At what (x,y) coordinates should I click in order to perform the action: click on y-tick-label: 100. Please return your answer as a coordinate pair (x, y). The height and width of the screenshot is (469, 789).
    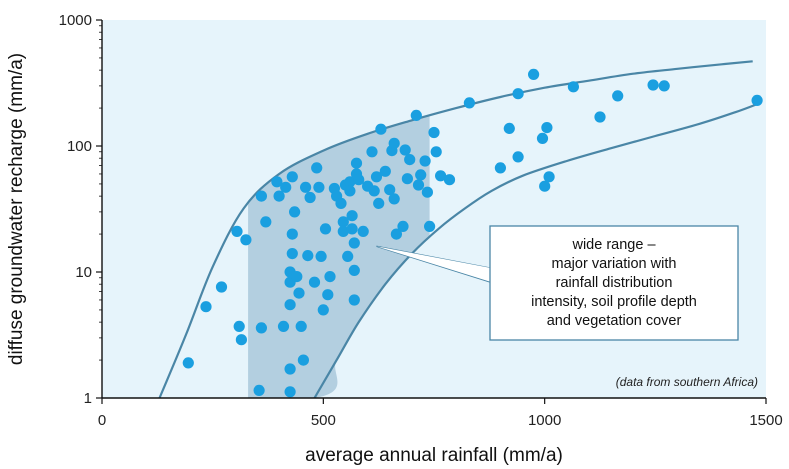
    Looking at the image, I should click on (79, 146).